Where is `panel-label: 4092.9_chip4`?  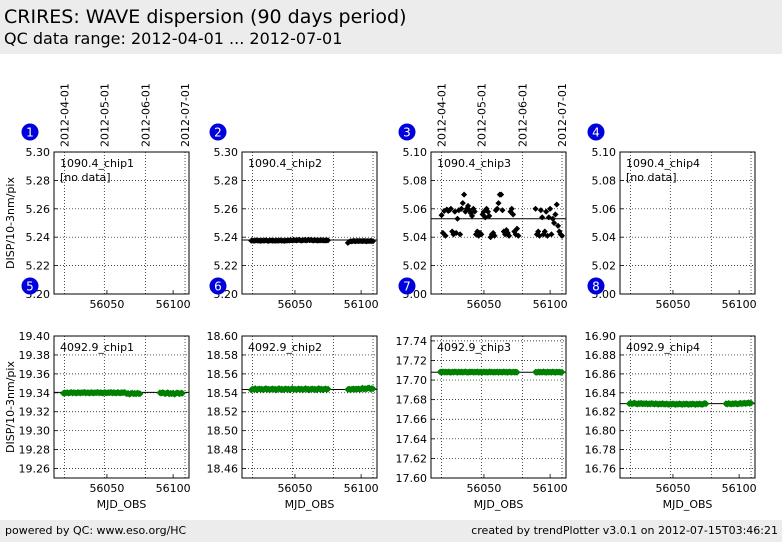
panel-label: 4092.9_chip4 is located at coordinates (663, 347).